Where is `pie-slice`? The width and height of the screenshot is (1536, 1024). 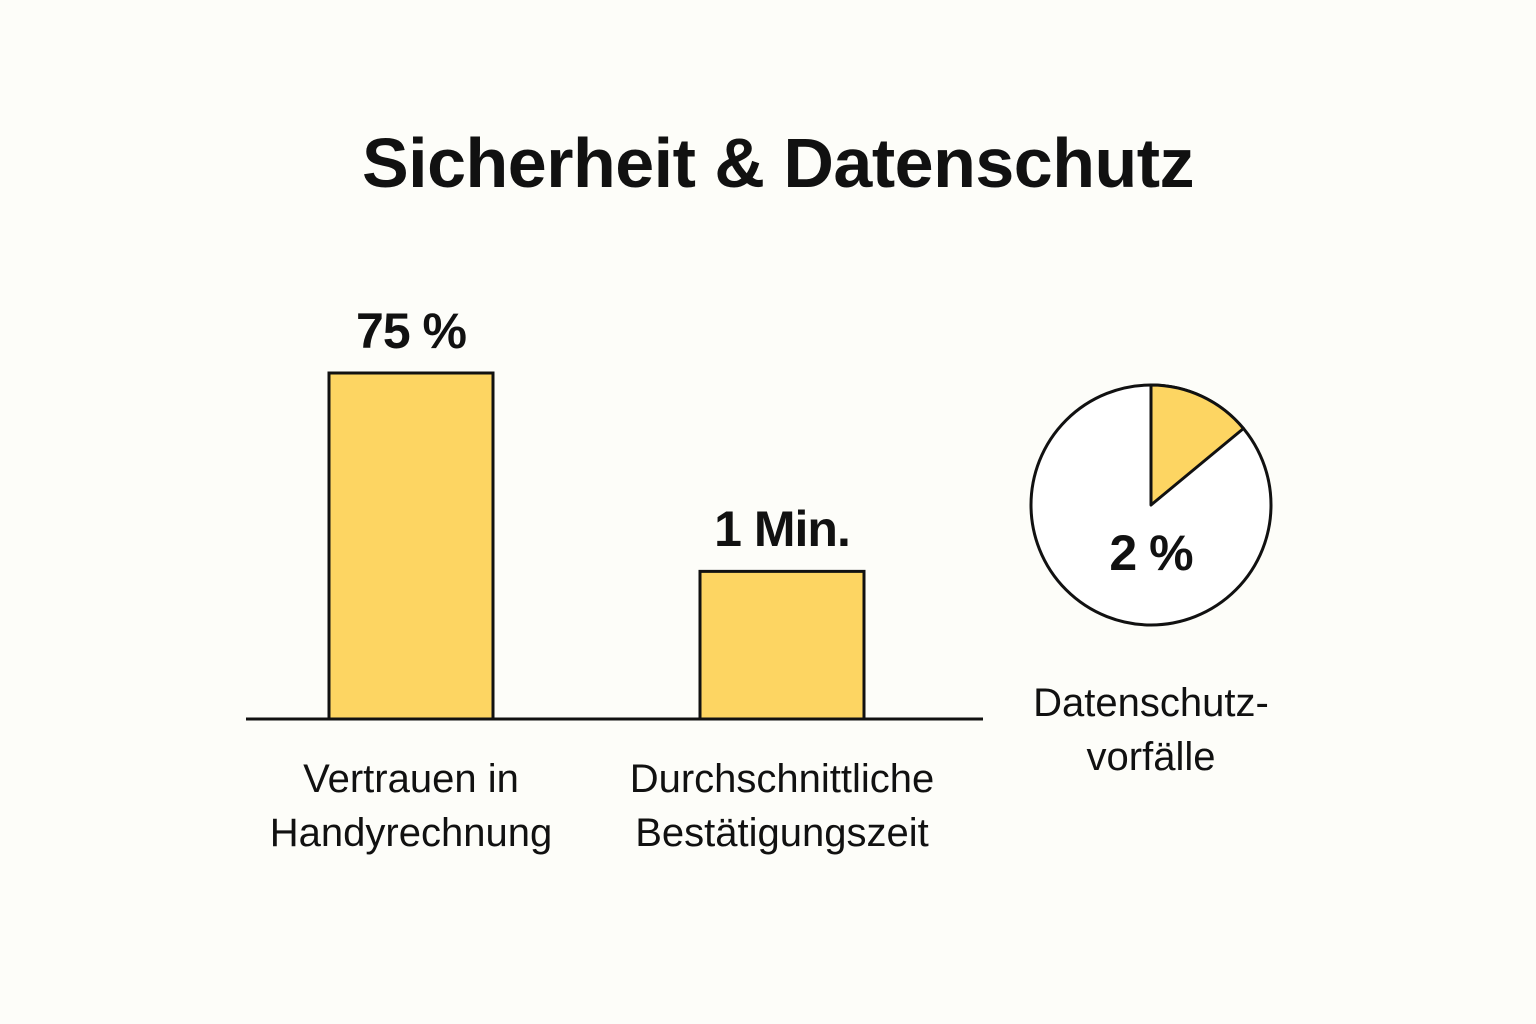 pie-slice is located at coordinates (1197, 445).